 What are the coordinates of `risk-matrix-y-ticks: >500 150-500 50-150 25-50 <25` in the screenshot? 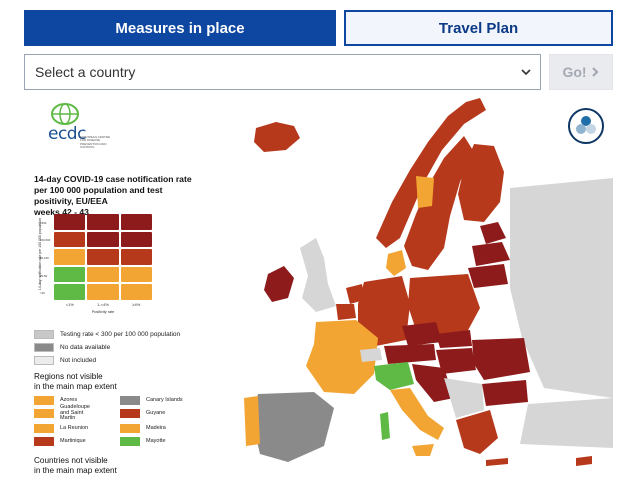 It's located at (47, 258).